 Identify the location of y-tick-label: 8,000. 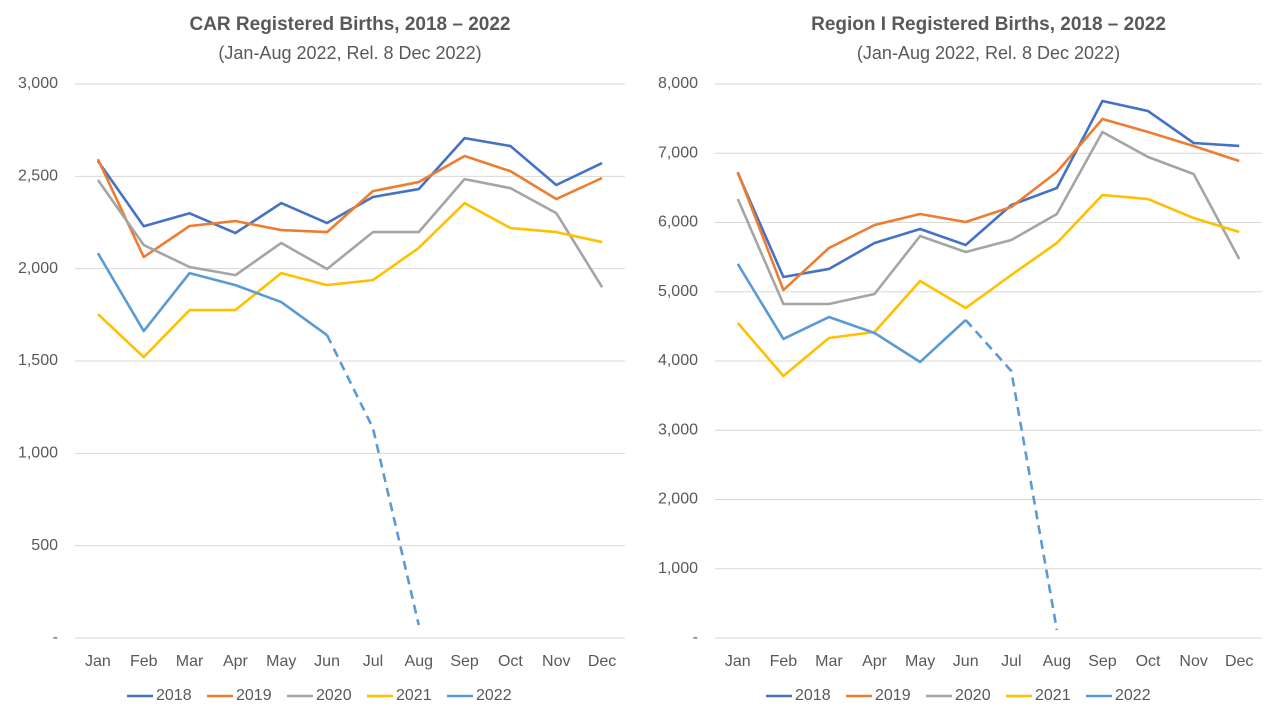
(678, 83).